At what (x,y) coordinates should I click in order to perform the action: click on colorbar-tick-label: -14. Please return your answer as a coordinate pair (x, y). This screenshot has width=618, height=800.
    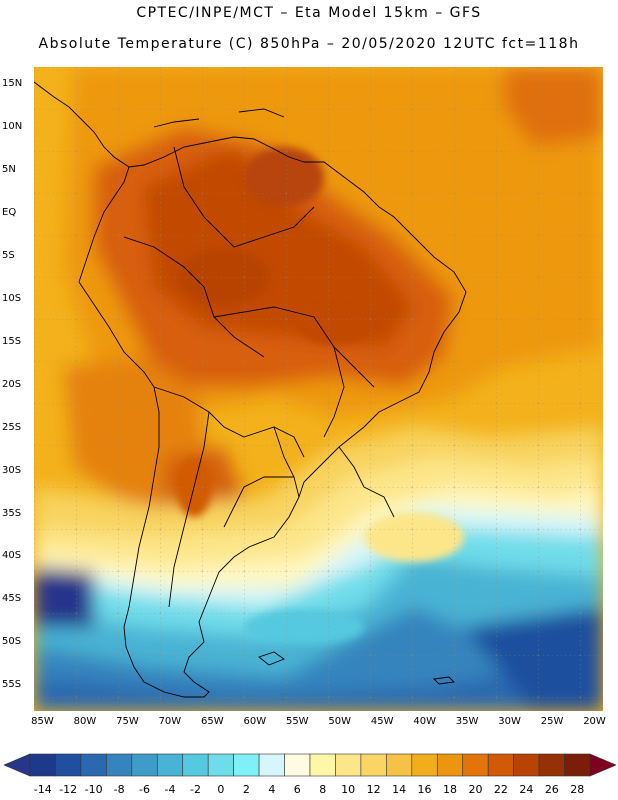
    Looking at the image, I should click on (42, 789).